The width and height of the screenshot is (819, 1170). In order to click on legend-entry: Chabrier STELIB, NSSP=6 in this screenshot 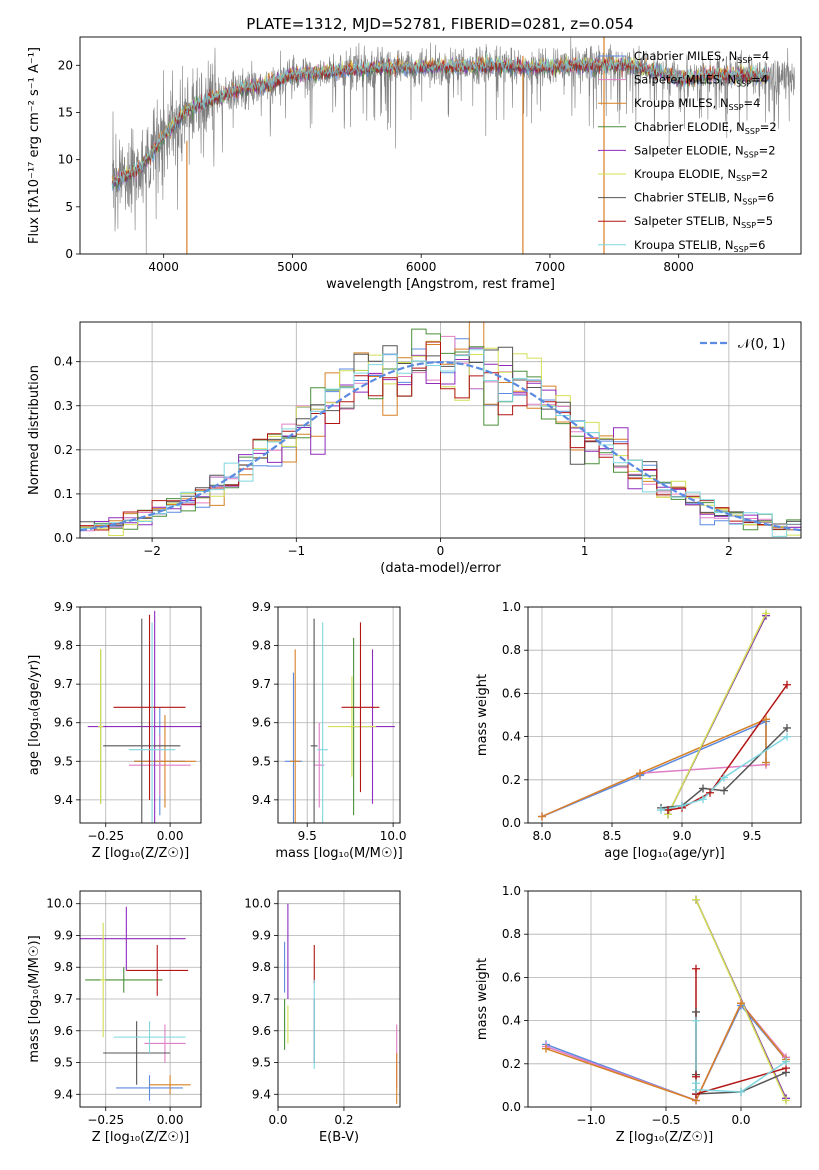, I will do `click(704, 199)`.